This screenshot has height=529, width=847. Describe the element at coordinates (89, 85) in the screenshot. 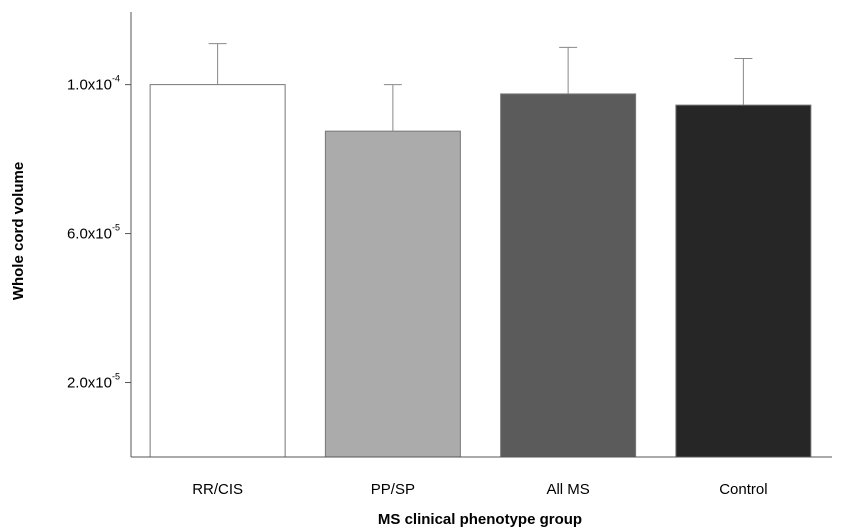

I see `y-tick-mantissa: 1.0x10` at that location.